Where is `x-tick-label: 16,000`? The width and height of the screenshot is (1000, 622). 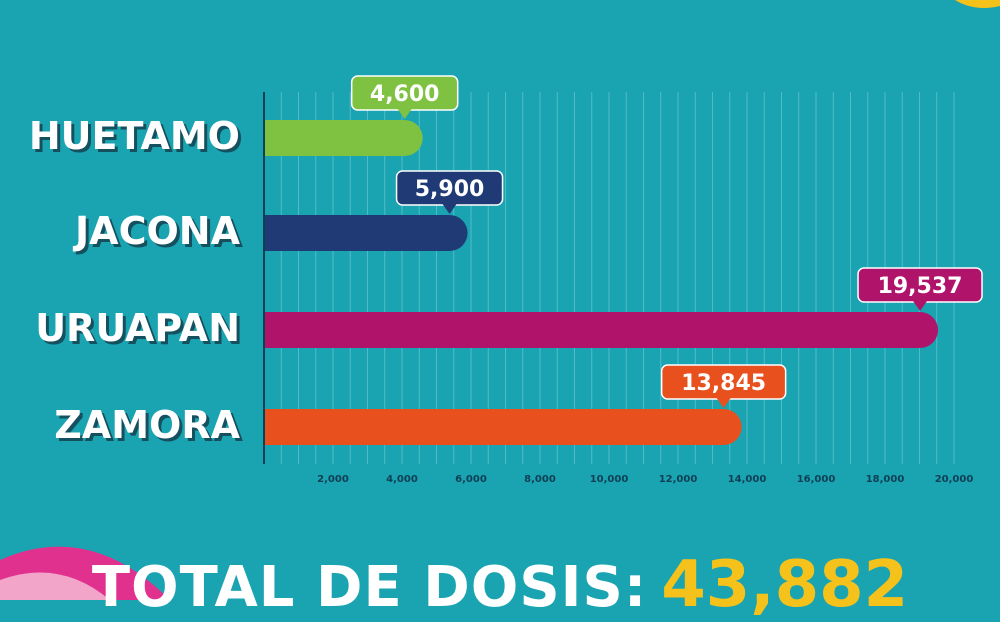
x-tick-label: 16,000 is located at coordinates (816, 479).